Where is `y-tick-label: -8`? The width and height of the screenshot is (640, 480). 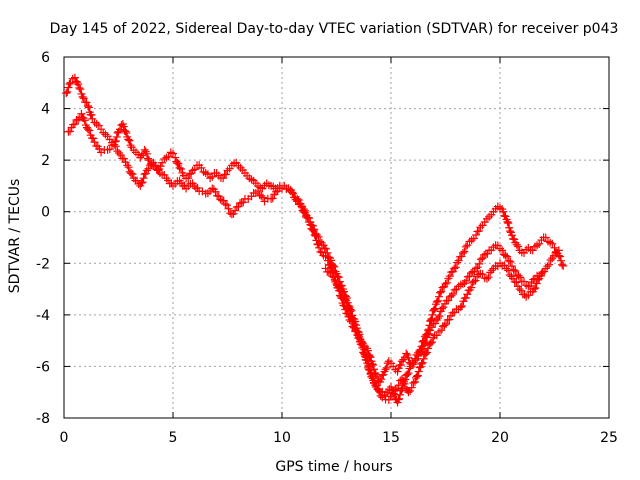
y-tick-label: -8 is located at coordinates (43, 419).